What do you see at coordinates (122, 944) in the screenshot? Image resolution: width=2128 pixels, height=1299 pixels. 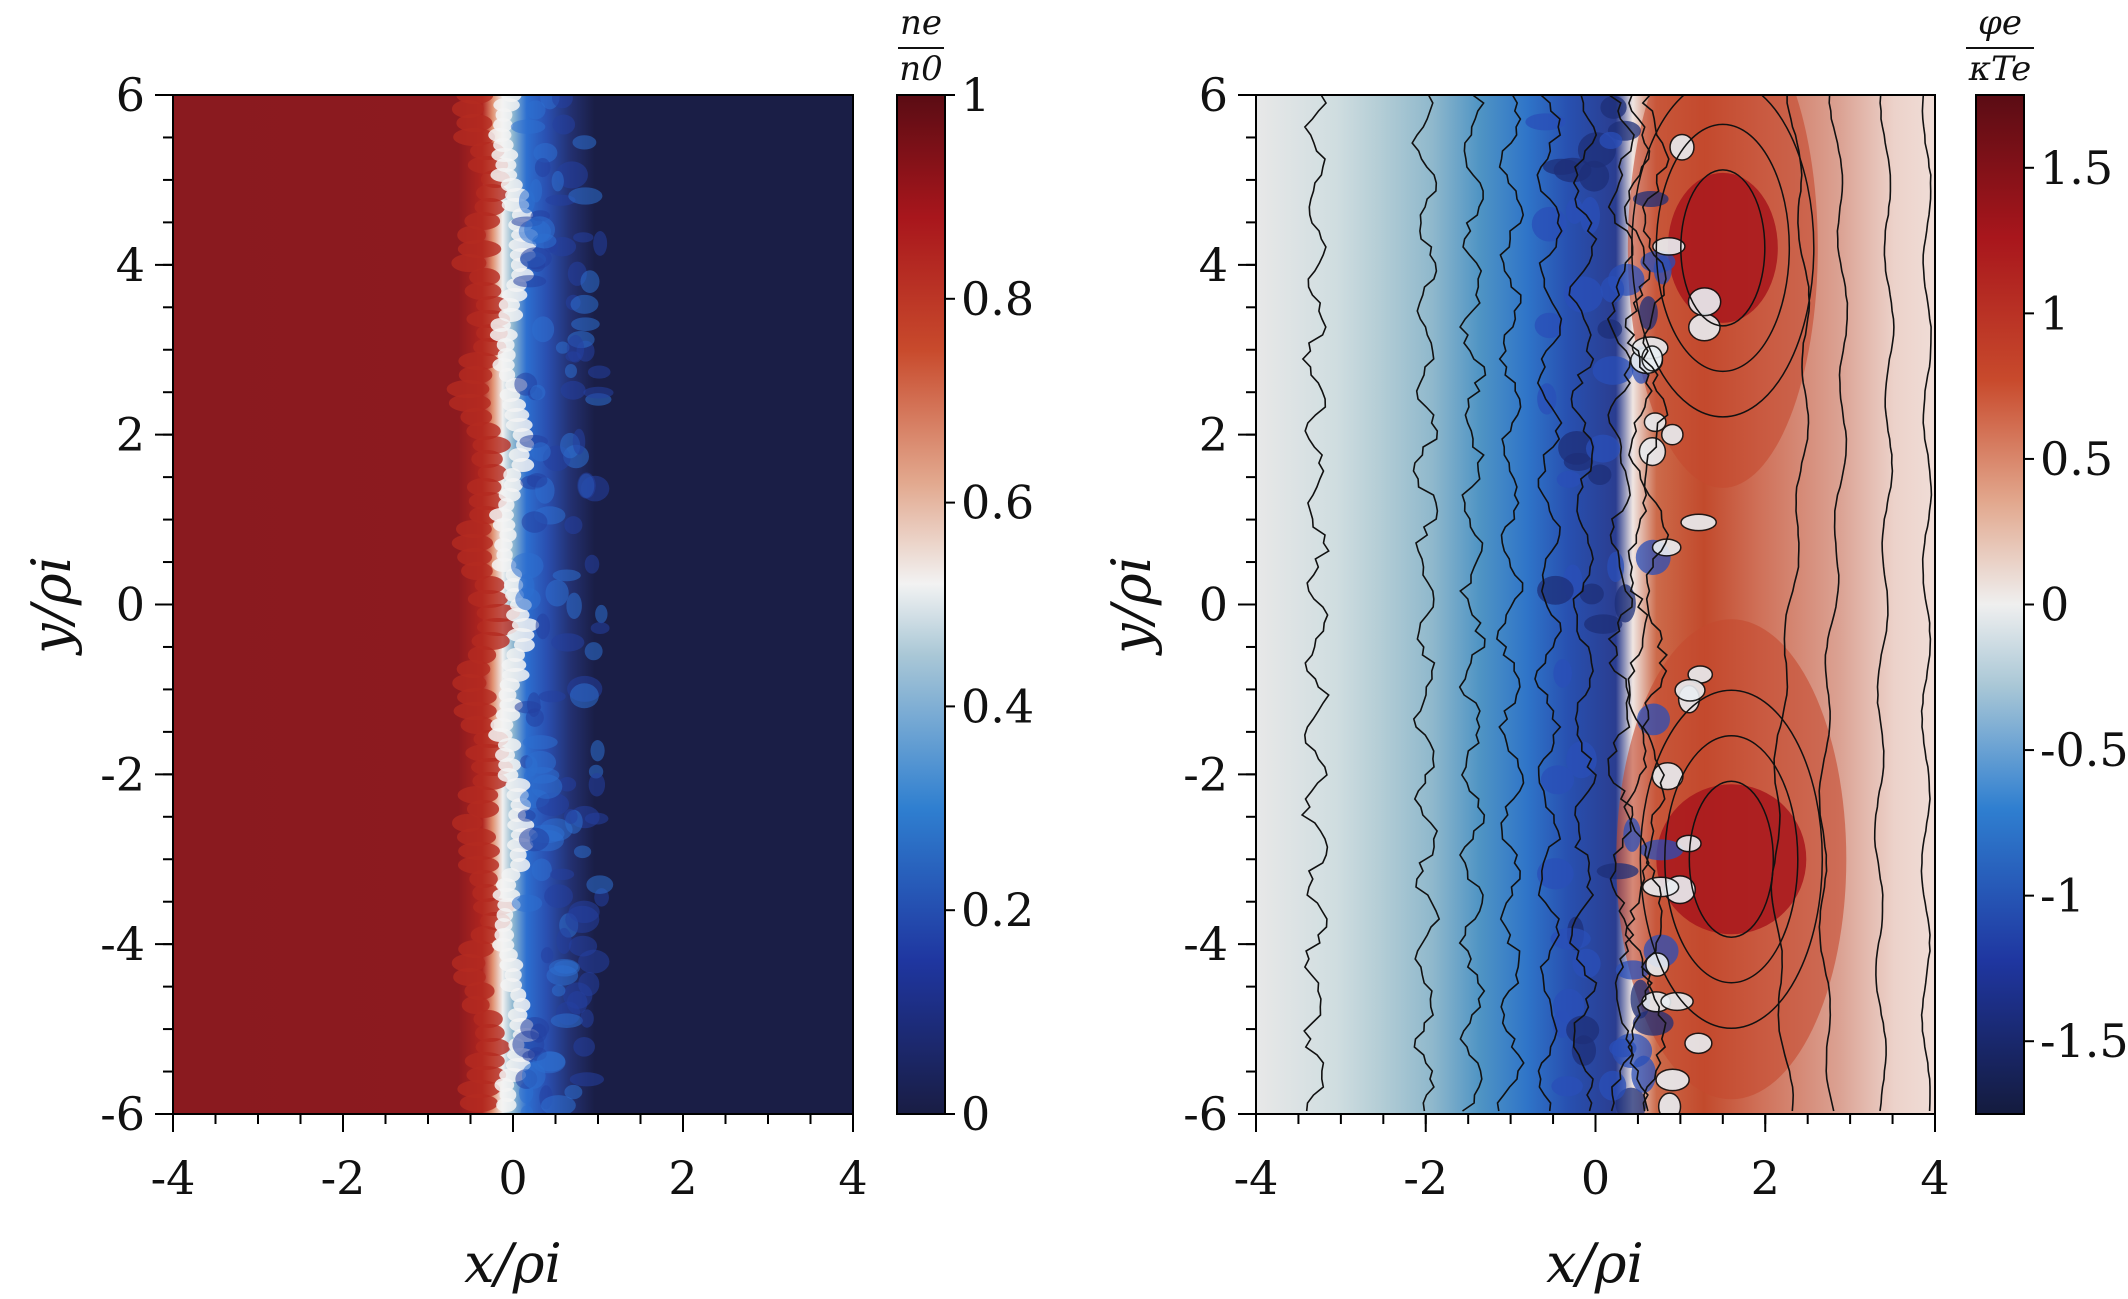 I see `density-ytick-label: -4` at bounding box center [122, 944].